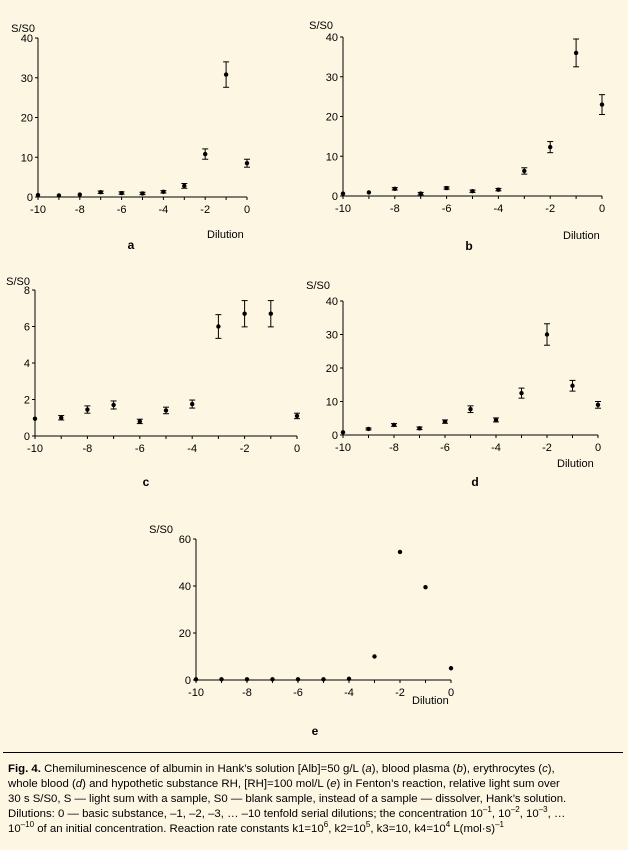  I want to click on caption-segment: Fig. 4., so click(26, 769).